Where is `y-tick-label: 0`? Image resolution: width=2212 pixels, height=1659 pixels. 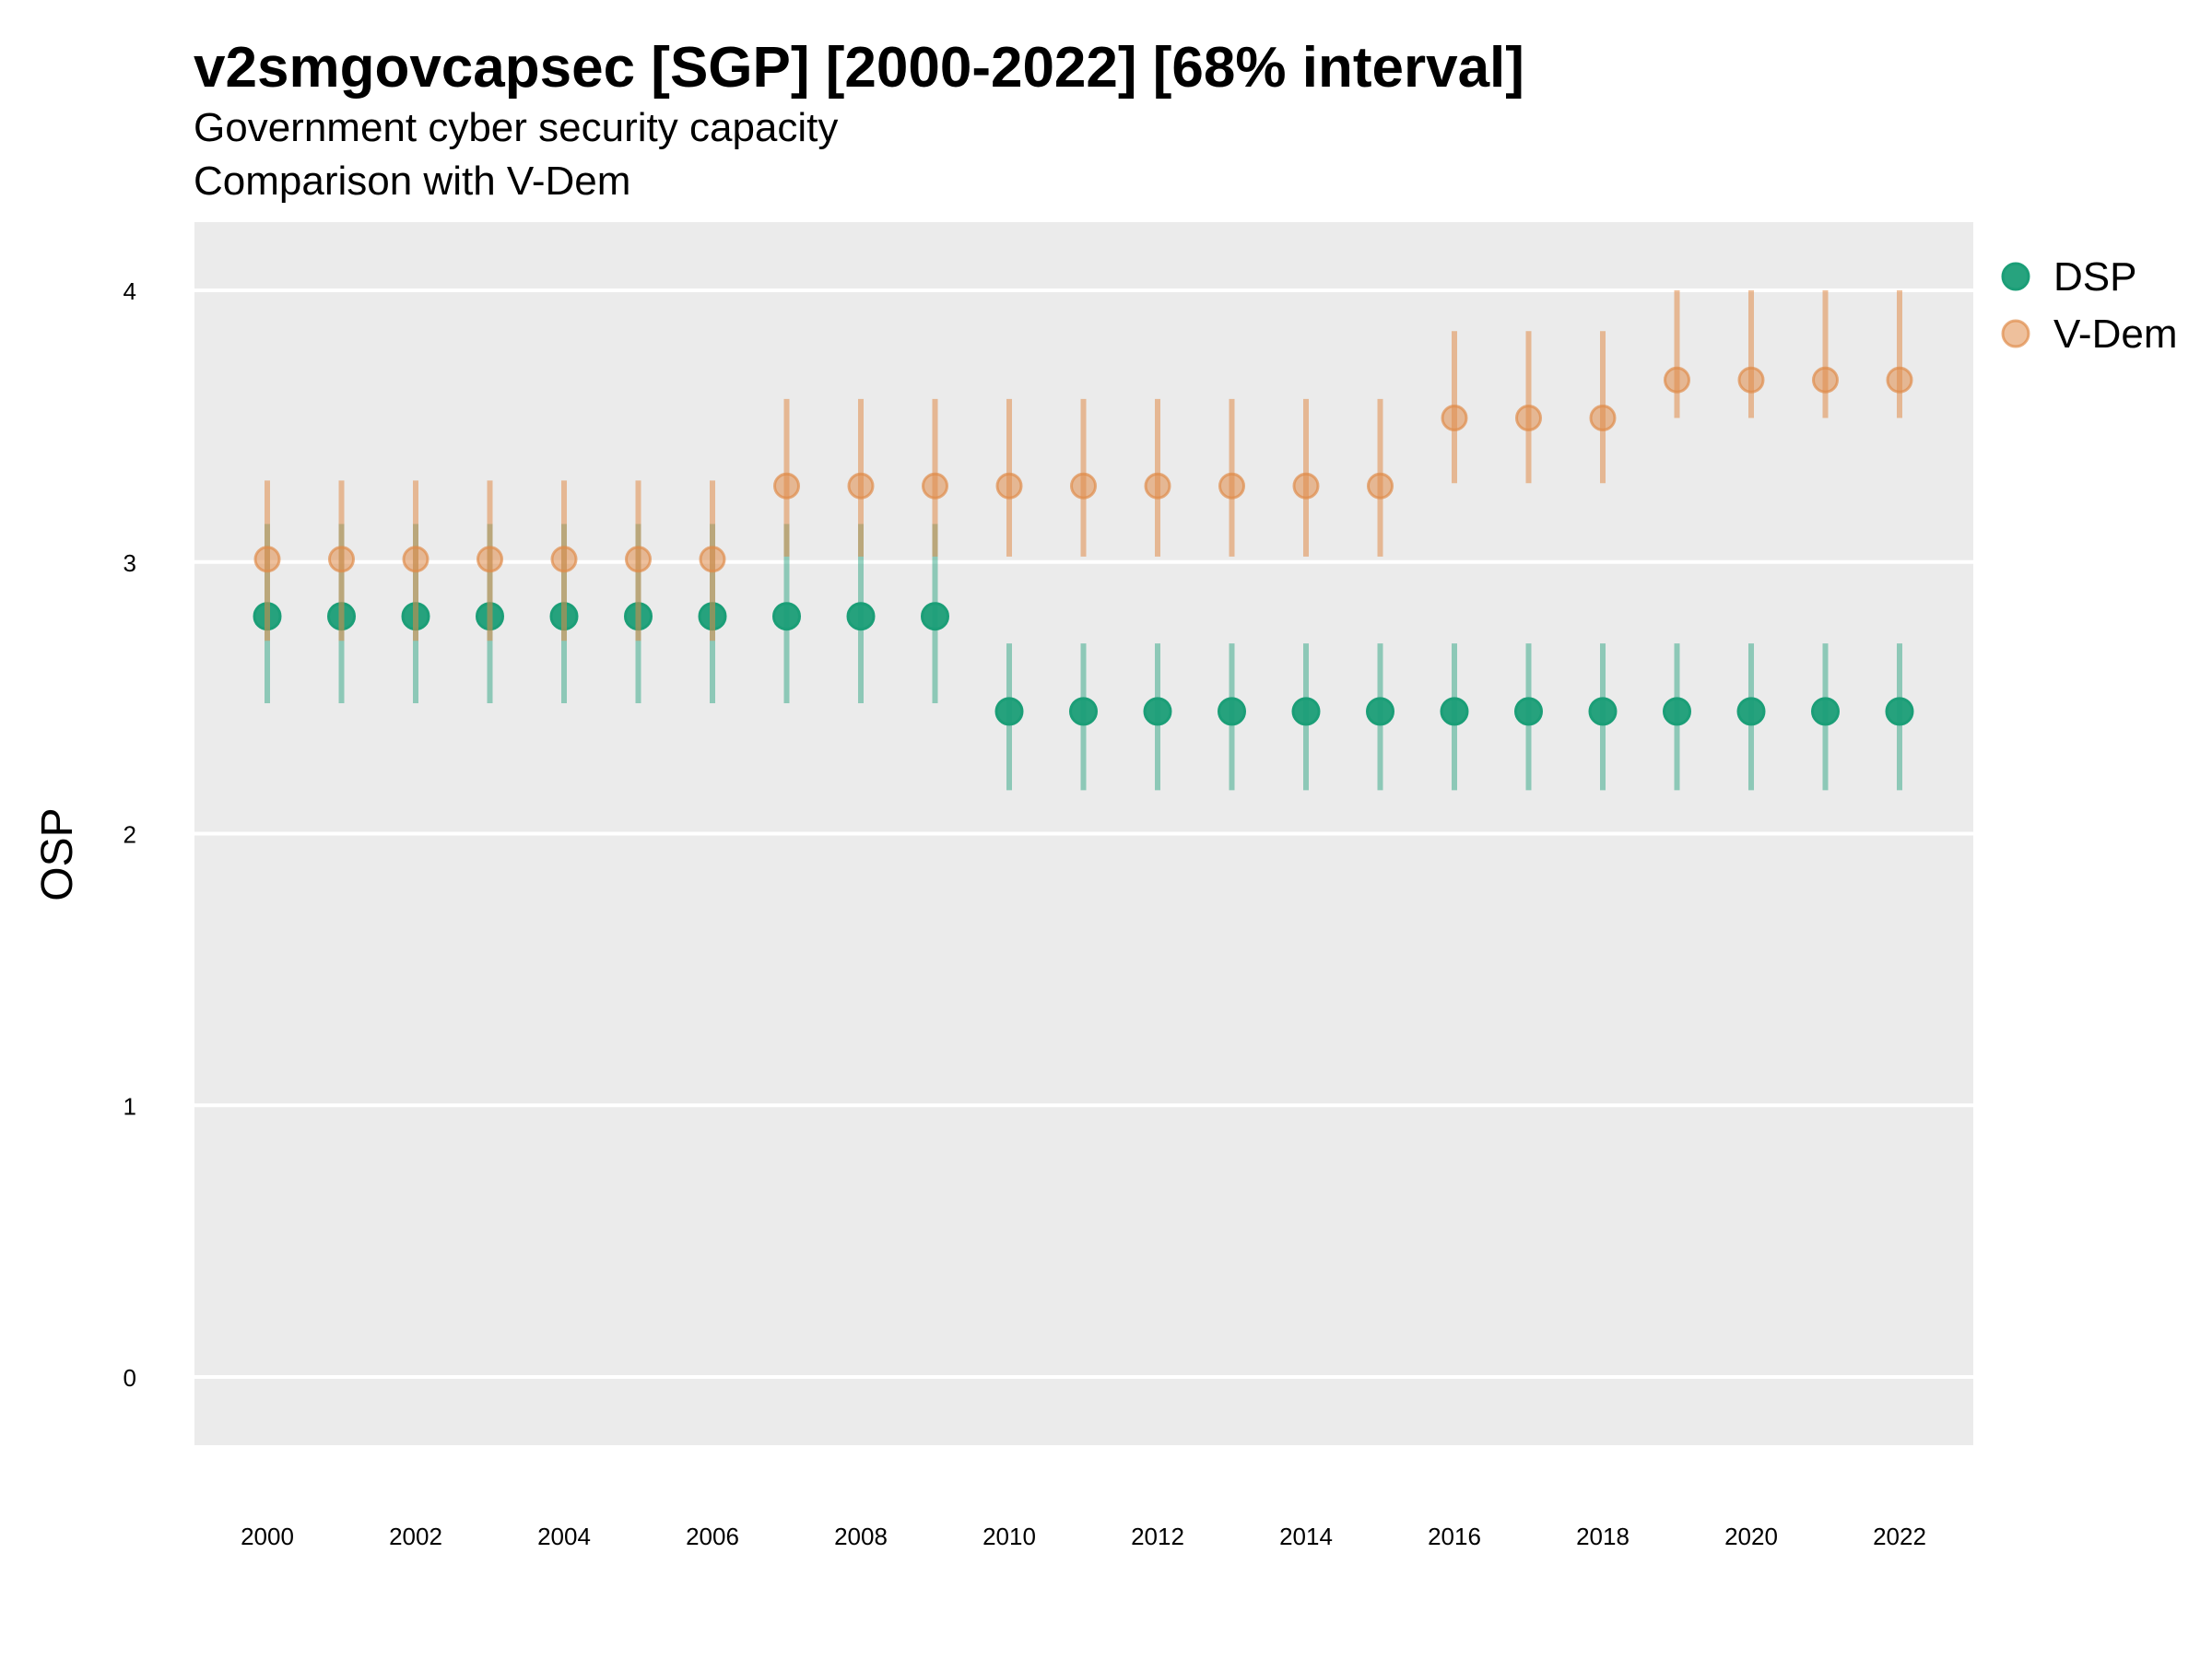 y-tick-label: 0 is located at coordinates (130, 1378).